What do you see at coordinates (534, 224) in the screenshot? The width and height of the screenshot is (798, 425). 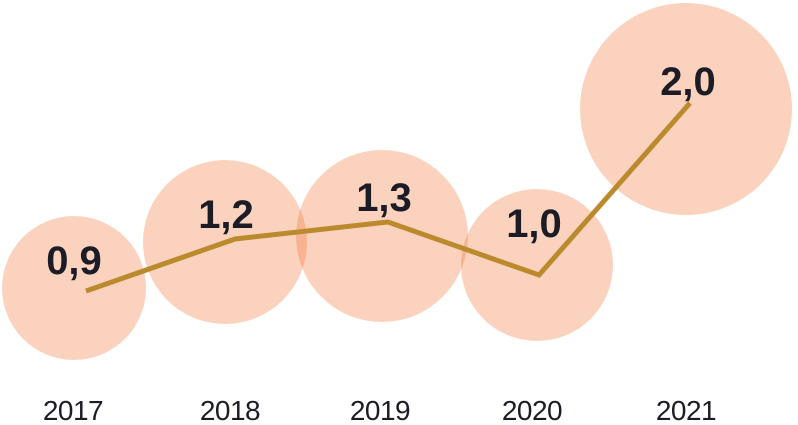 I see `value-label-2020: 1,0` at bounding box center [534, 224].